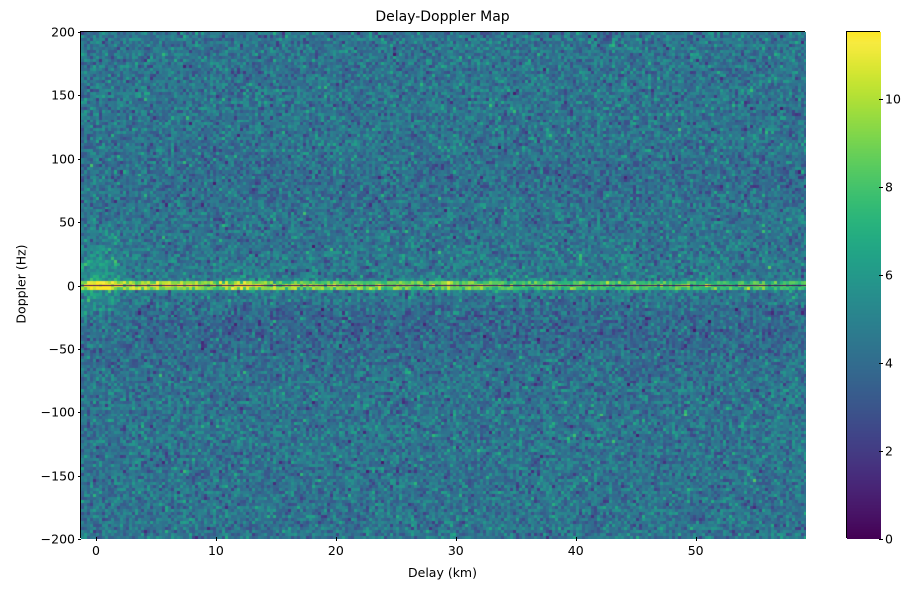 This screenshot has height=590, width=907. Describe the element at coordinates (63, 95) in the screenshot. I see `y-tick-label: 150` at that location.